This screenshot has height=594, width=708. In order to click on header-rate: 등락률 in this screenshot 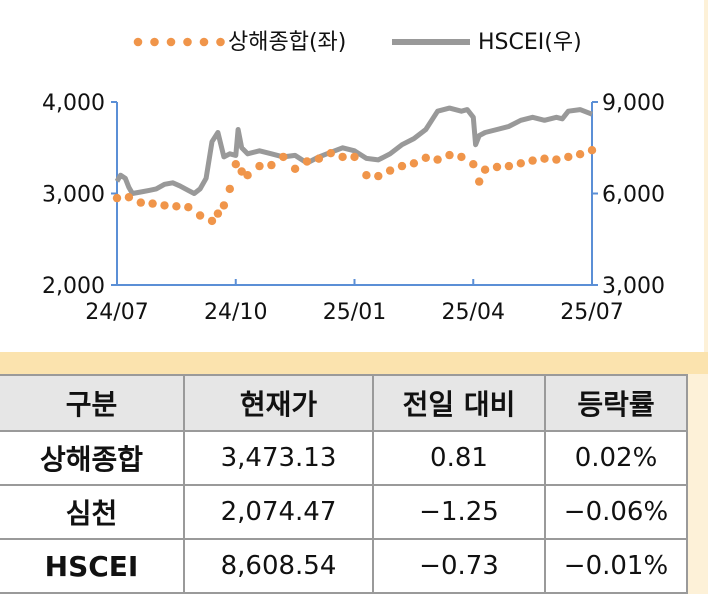, I will do `click(616, 403)`.